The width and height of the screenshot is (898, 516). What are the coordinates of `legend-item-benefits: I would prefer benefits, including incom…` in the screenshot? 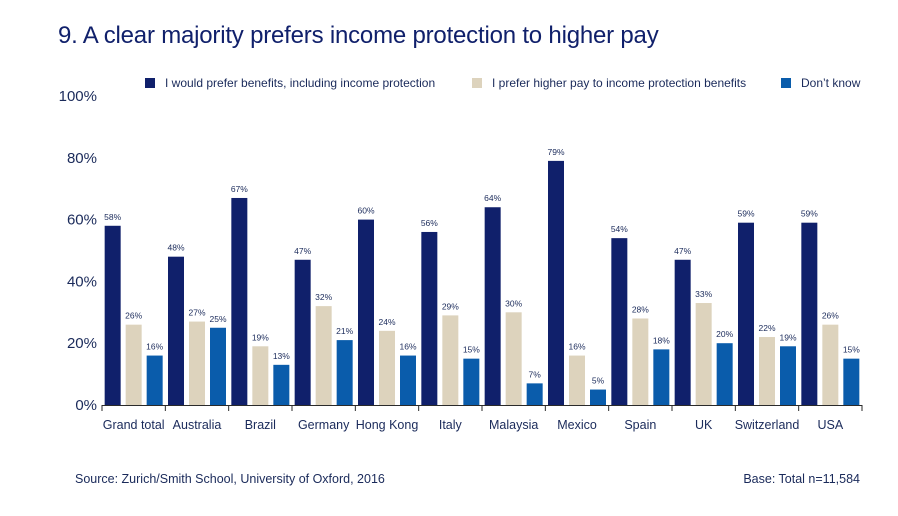 It's located at (290, 83).